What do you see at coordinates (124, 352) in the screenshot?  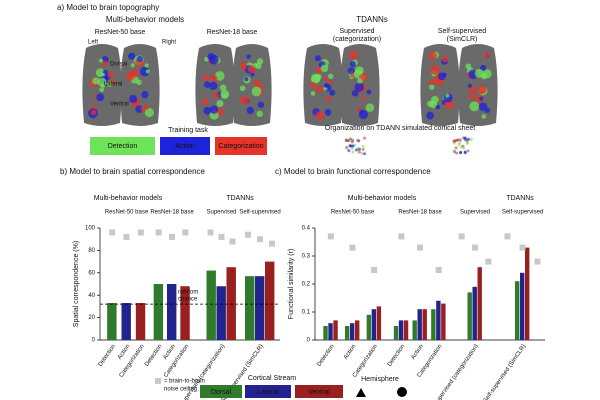 I see `x-tick-label: Action` at bounding box center [124, 352].